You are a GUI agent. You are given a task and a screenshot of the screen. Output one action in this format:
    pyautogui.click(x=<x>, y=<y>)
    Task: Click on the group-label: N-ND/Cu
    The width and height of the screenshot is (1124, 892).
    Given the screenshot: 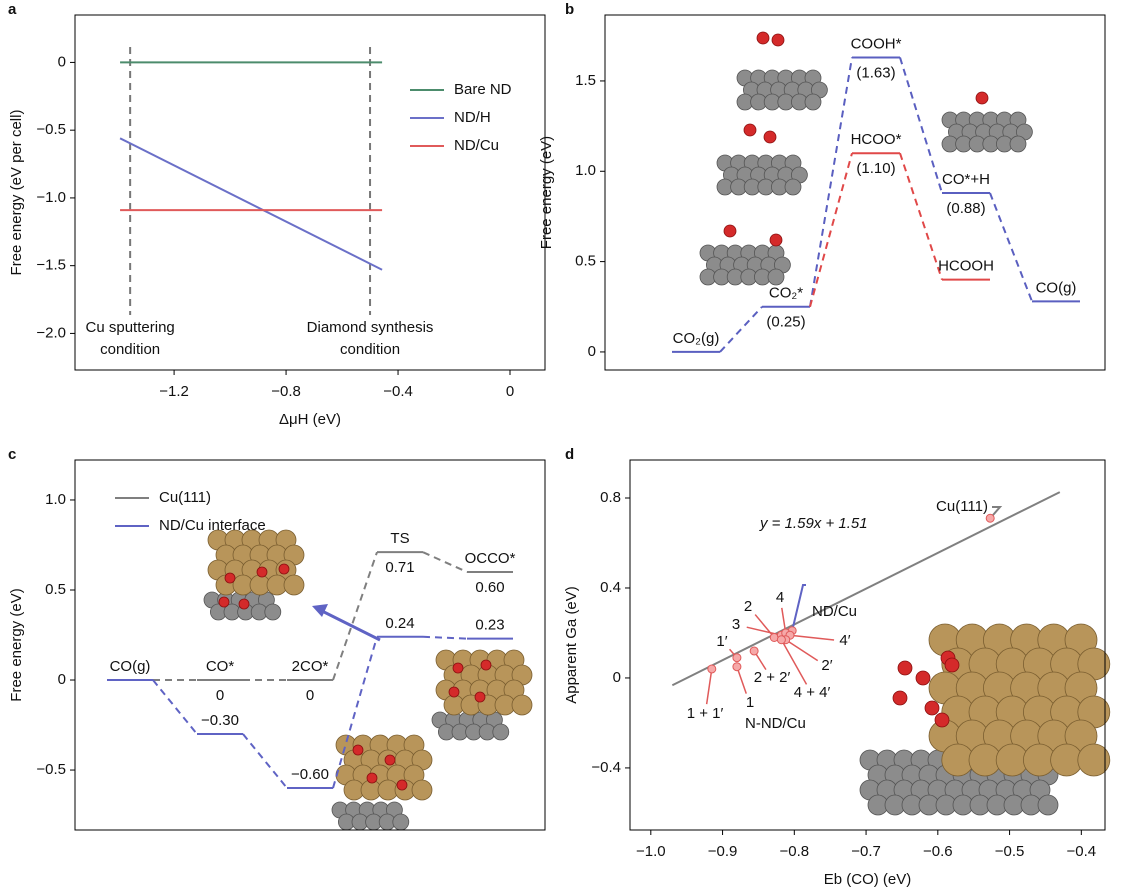 What is the action you would take?
    pyautogui.click(x=775, y=723)
    